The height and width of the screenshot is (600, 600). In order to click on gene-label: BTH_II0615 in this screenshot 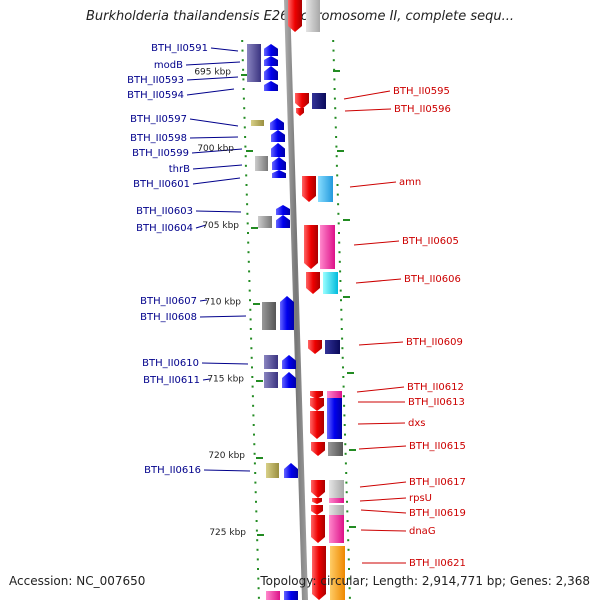, I will do `click(437, 446)`.